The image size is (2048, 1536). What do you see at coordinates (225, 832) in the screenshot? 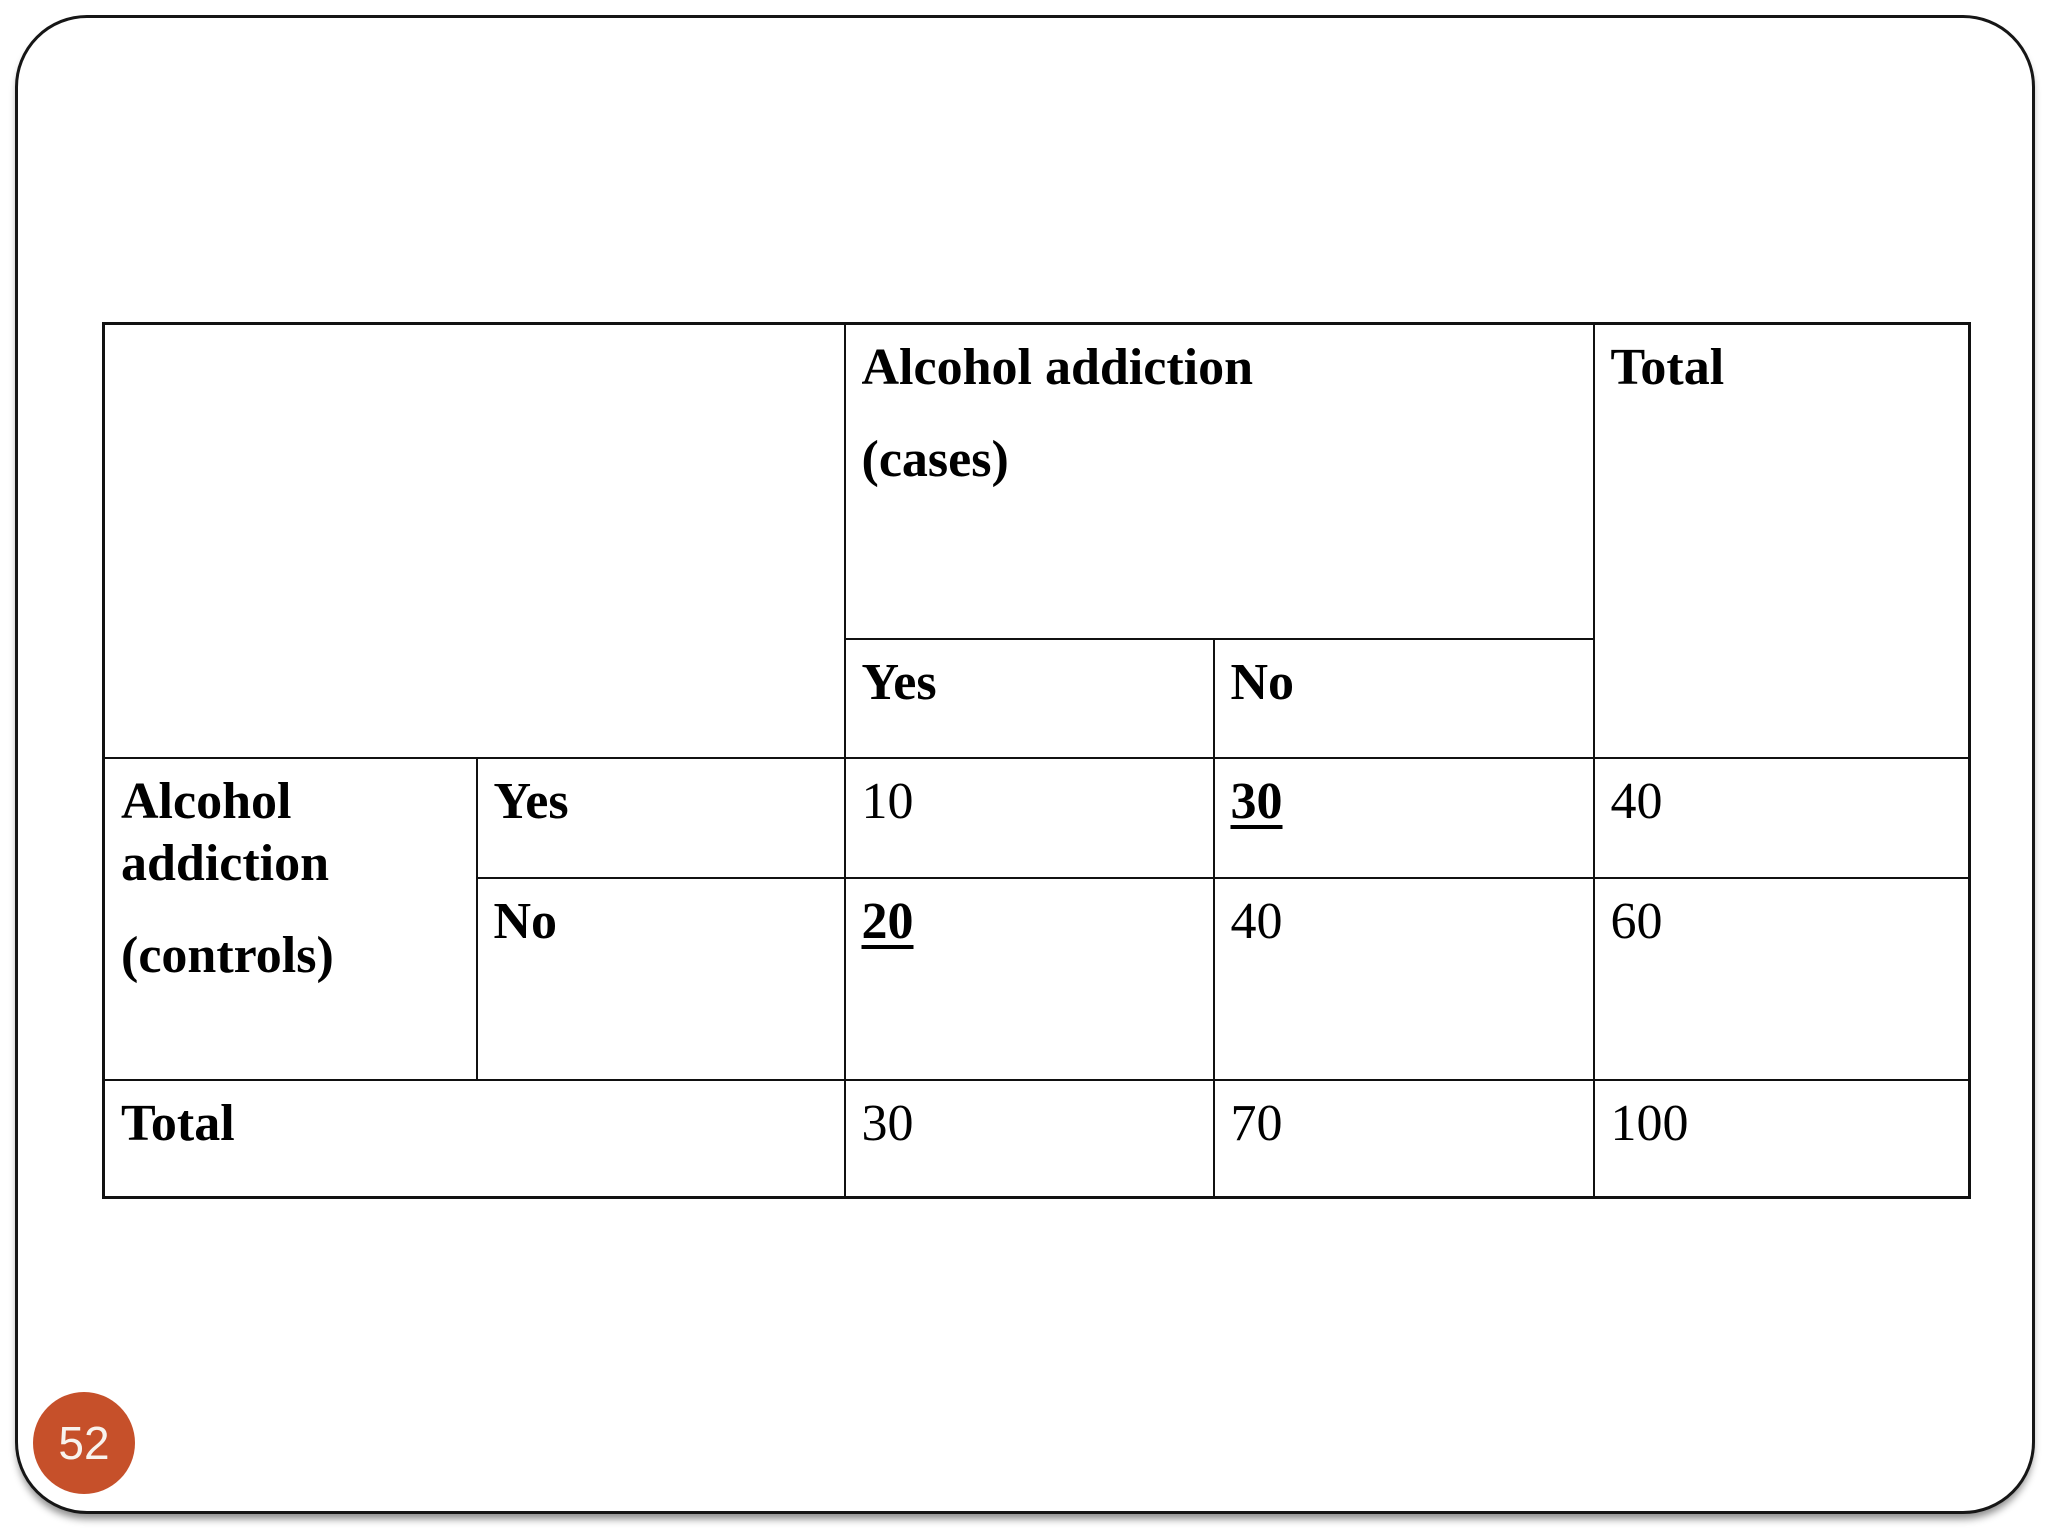
I see `controls-header-line1: Alcohol addiction` at bounding box center [225, 832].